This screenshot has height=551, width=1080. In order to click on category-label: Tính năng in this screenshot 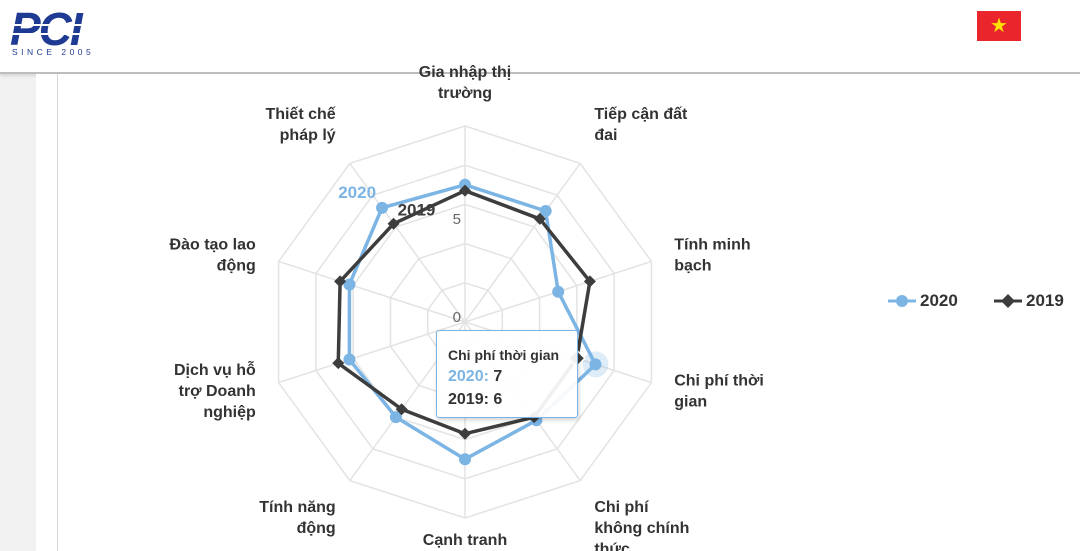, I will do `click(297, 507)`.